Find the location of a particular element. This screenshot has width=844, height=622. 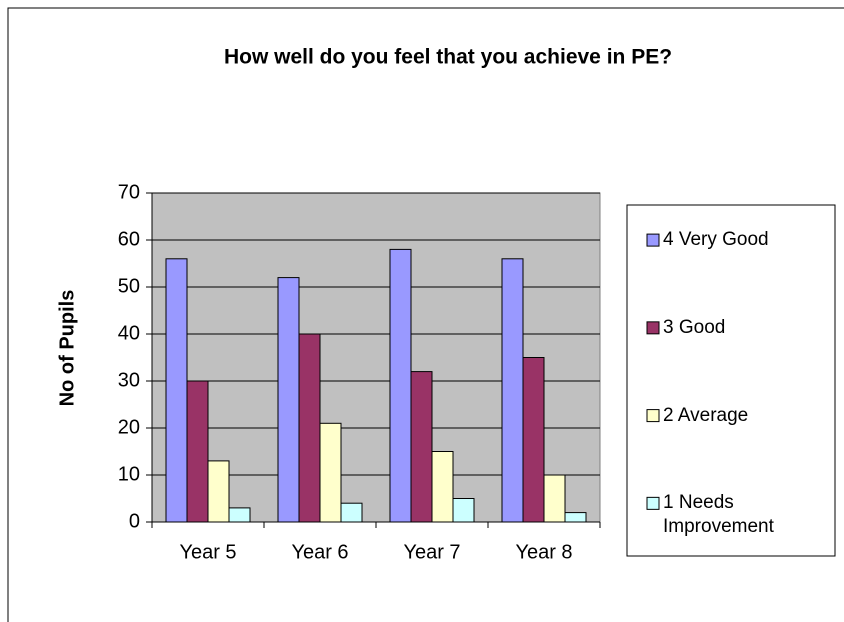

y-tick-label: 50 is located at coordinates (129, 286).